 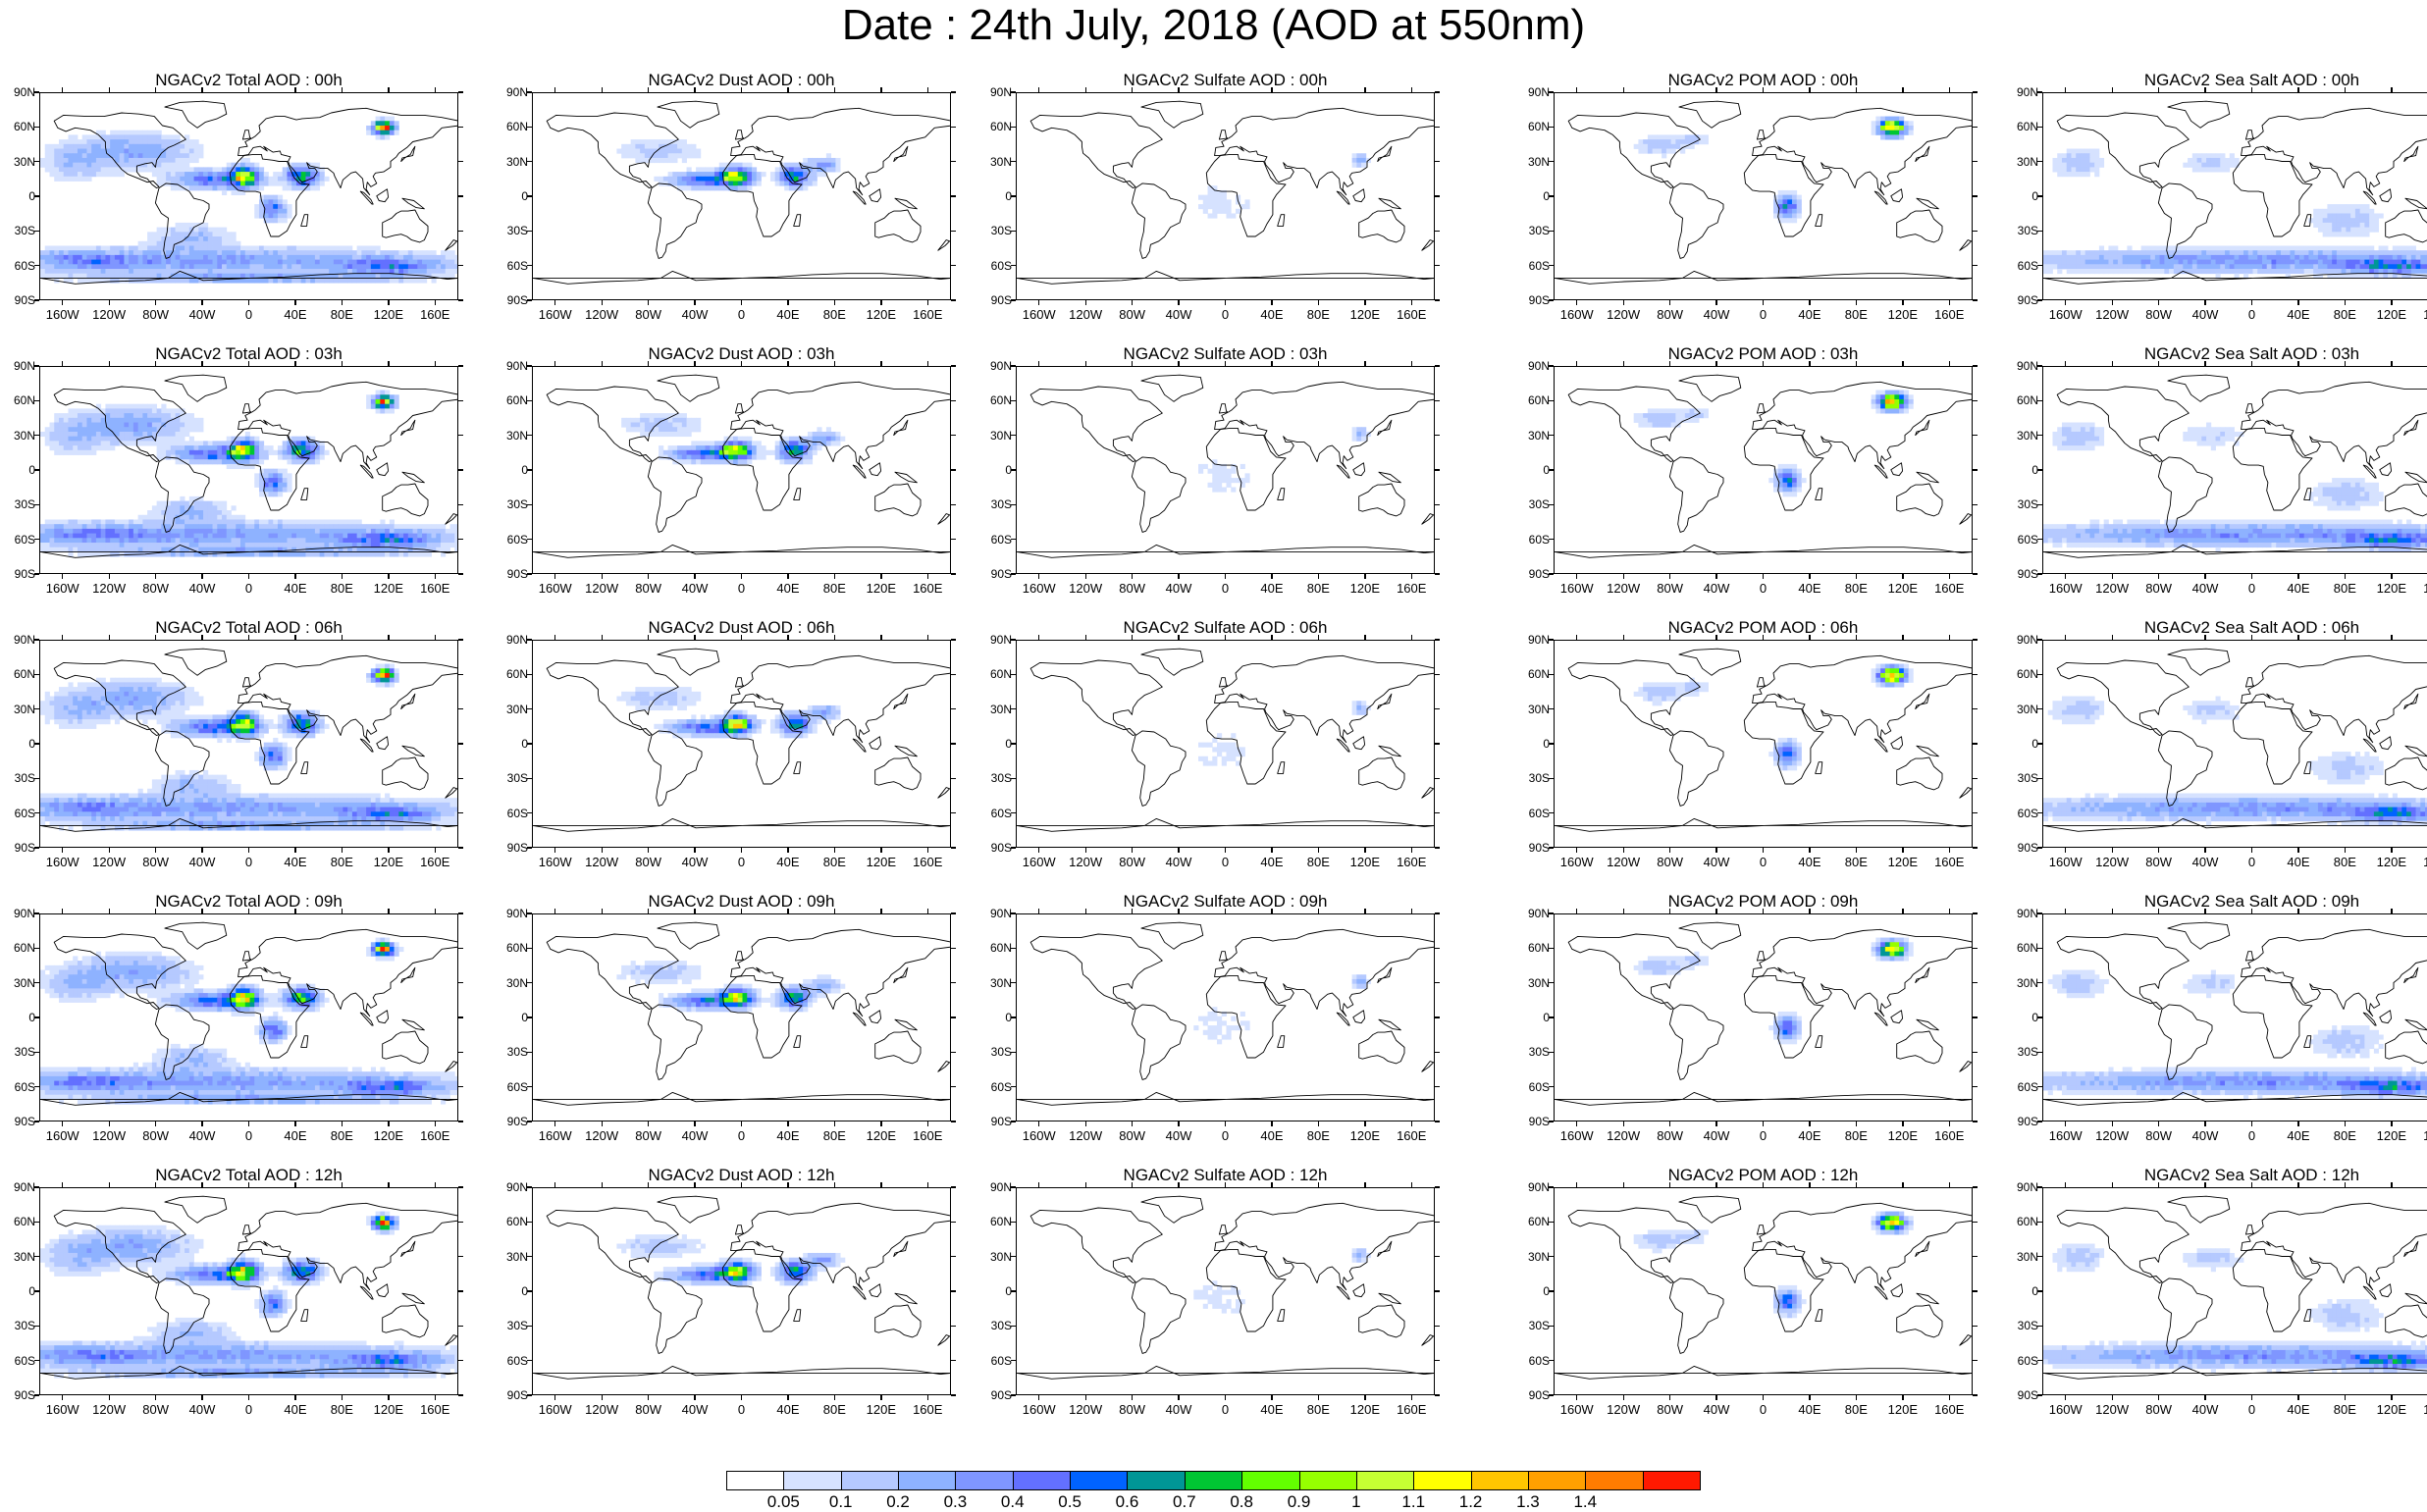 I want to click on map-frame, so click(x=1763, y=1291).